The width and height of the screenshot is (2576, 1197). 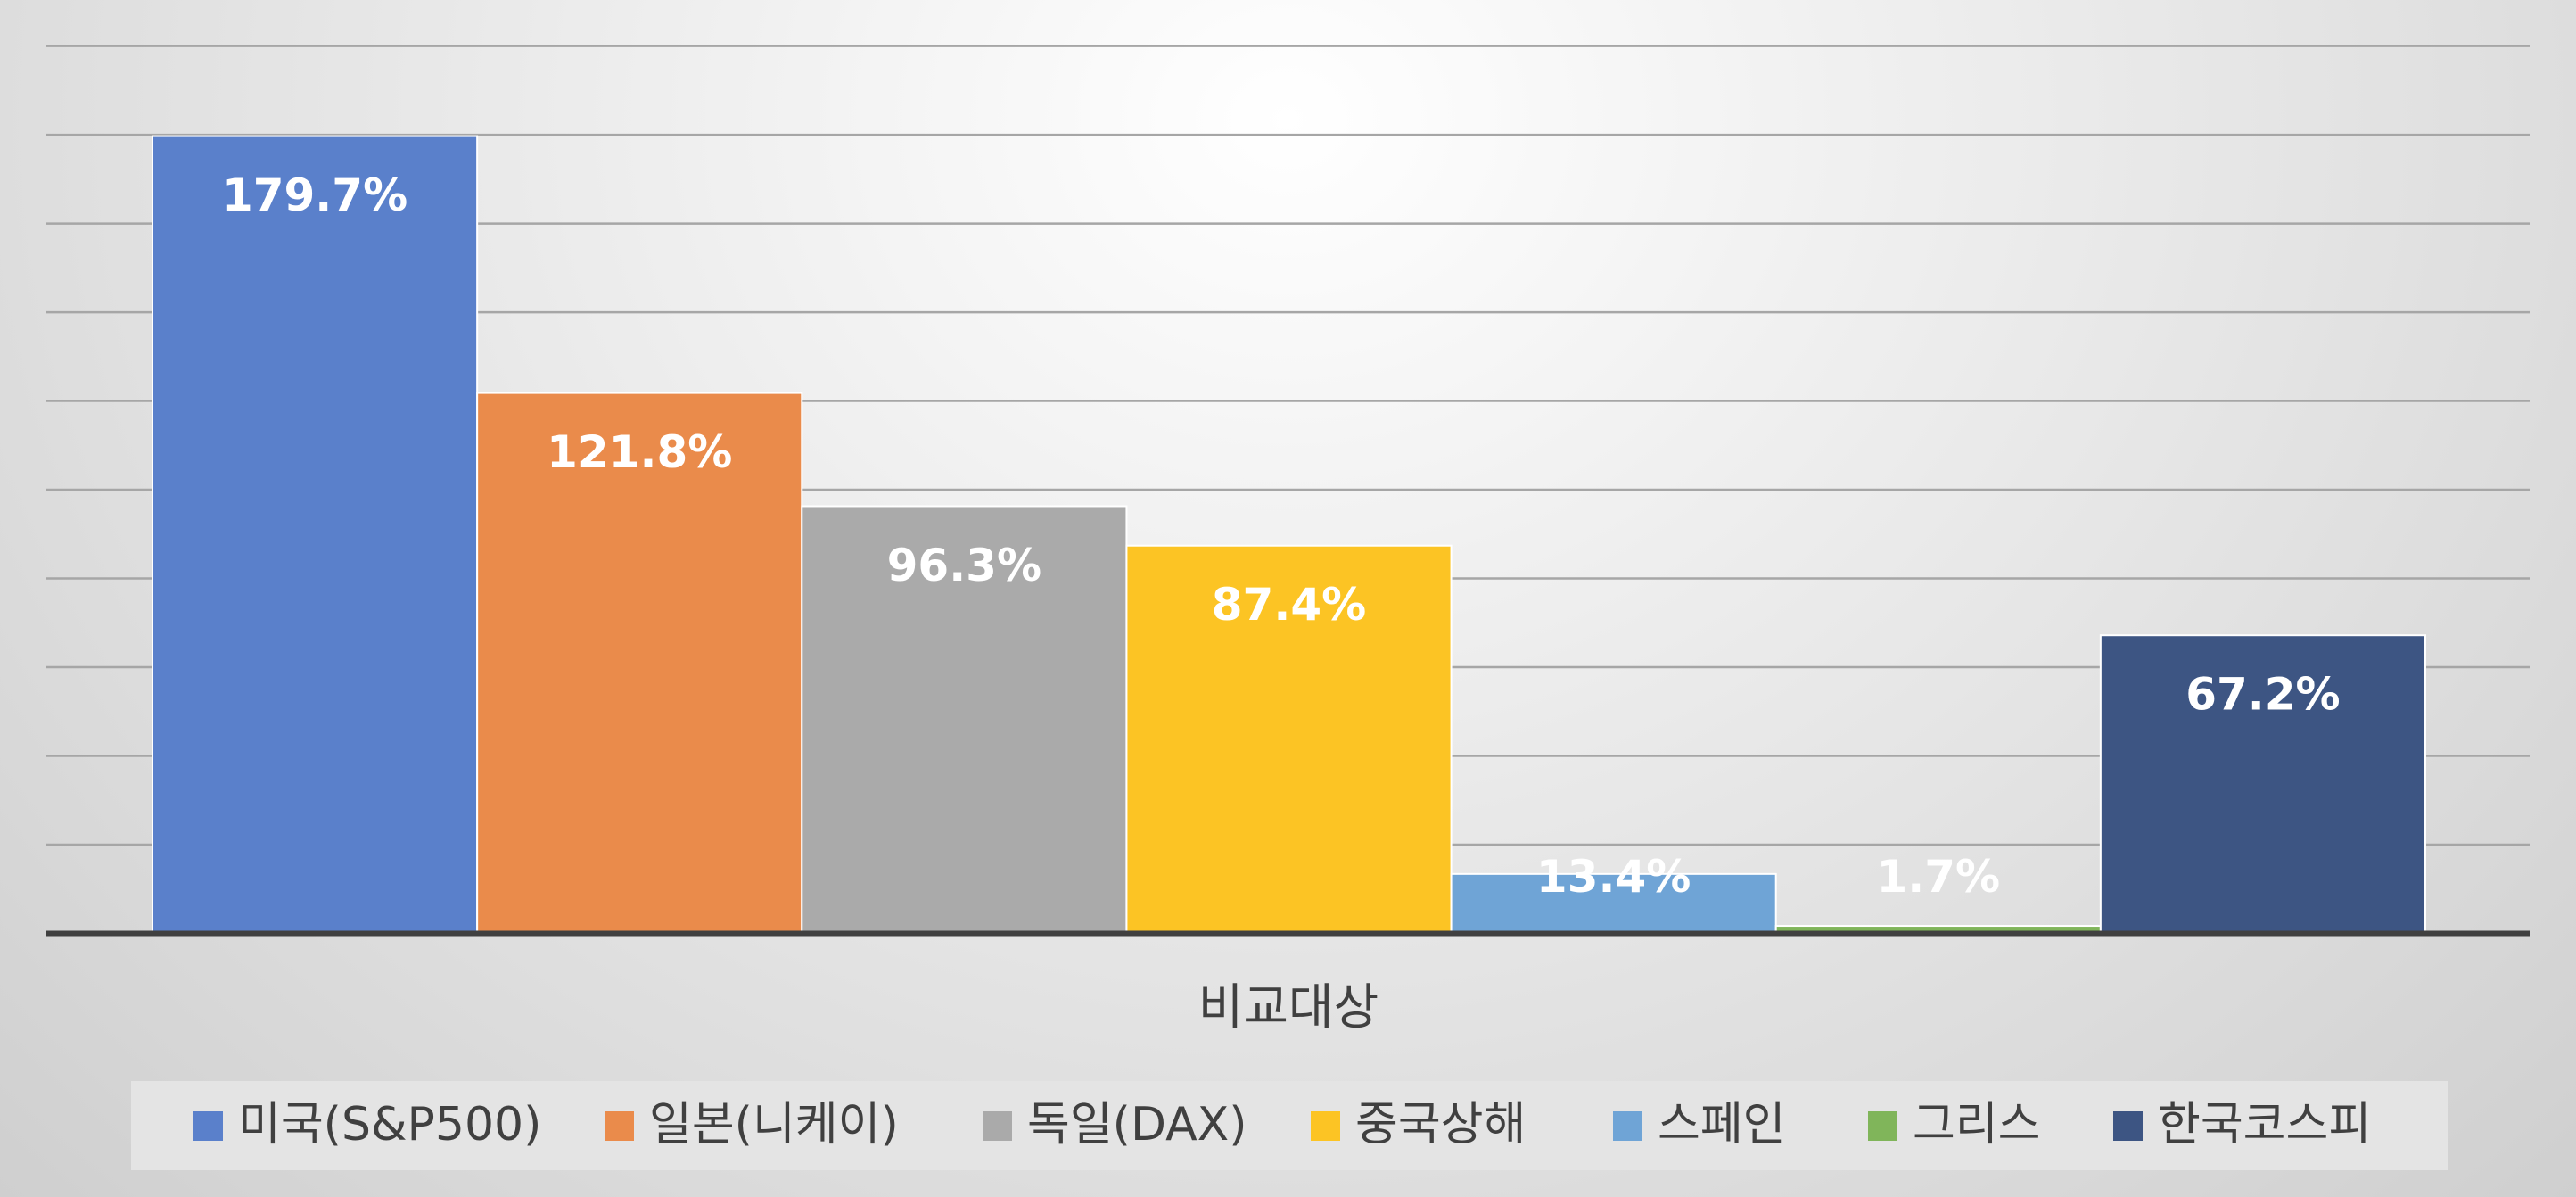 I want to click on value-label: 1.7%, so click(x=1938, y=877).